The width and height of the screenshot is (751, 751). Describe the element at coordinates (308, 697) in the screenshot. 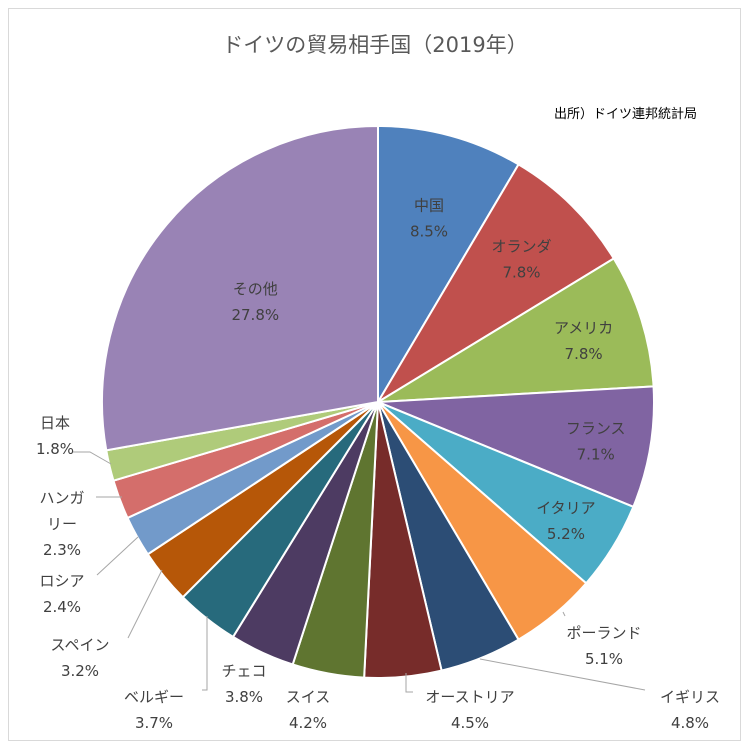

I see `slice-8-label: スイス` at that location.